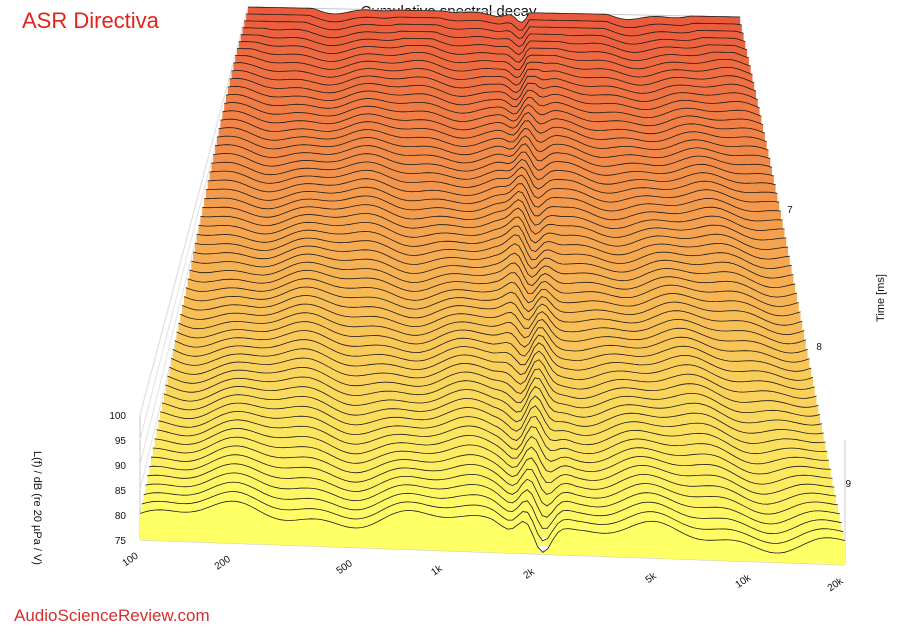 Image resolution: width=897 pixels, height=633 pixels. Describe the element at coordinates (121, 491) in the screenshot. I see `z-tick-label: 85` at that location.